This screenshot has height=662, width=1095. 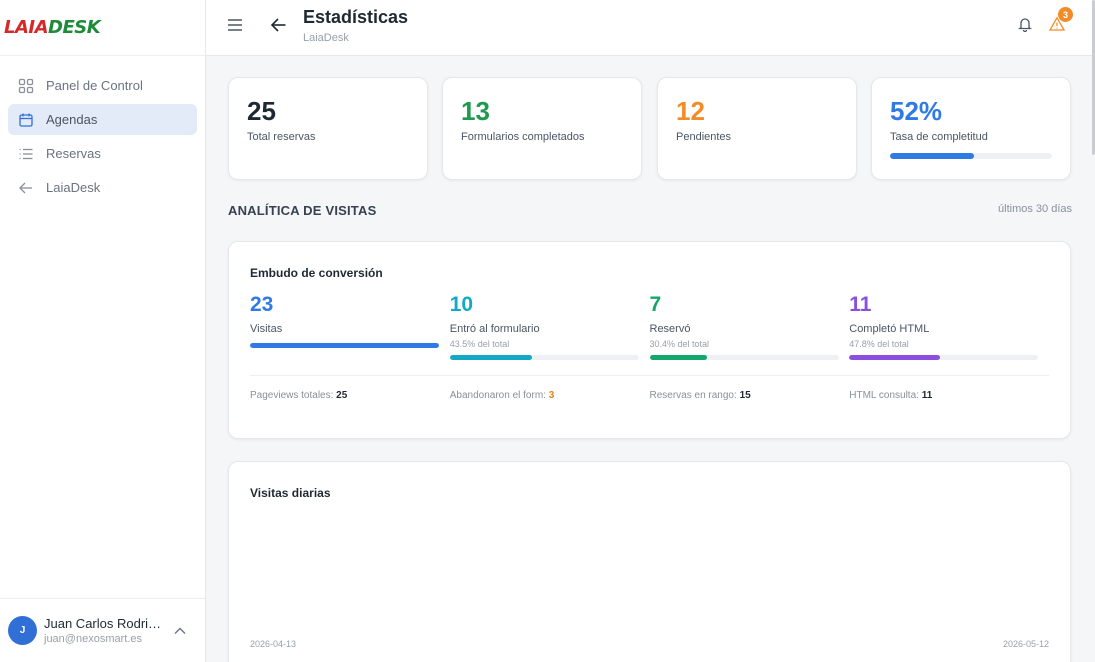 I want to click on funnel-value: 23, so click(x=350, y=305).